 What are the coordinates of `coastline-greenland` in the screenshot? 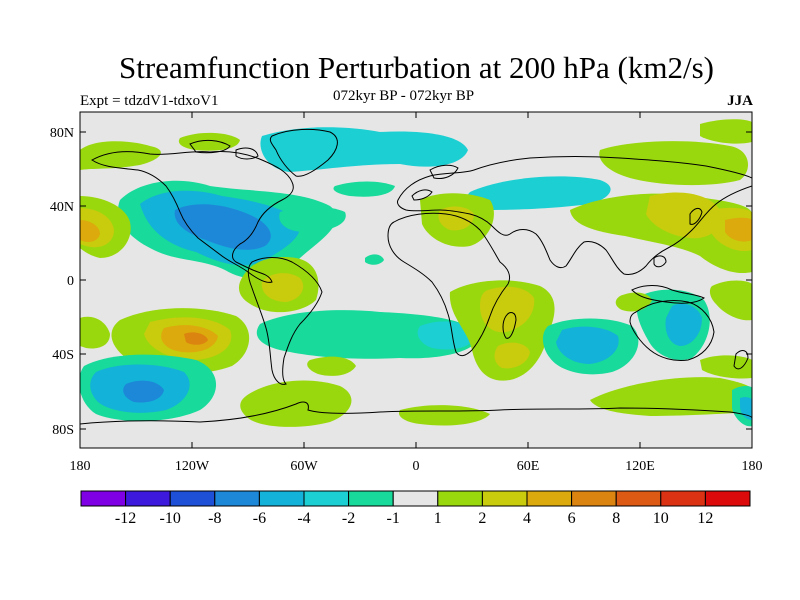 It's located at (303, 152).